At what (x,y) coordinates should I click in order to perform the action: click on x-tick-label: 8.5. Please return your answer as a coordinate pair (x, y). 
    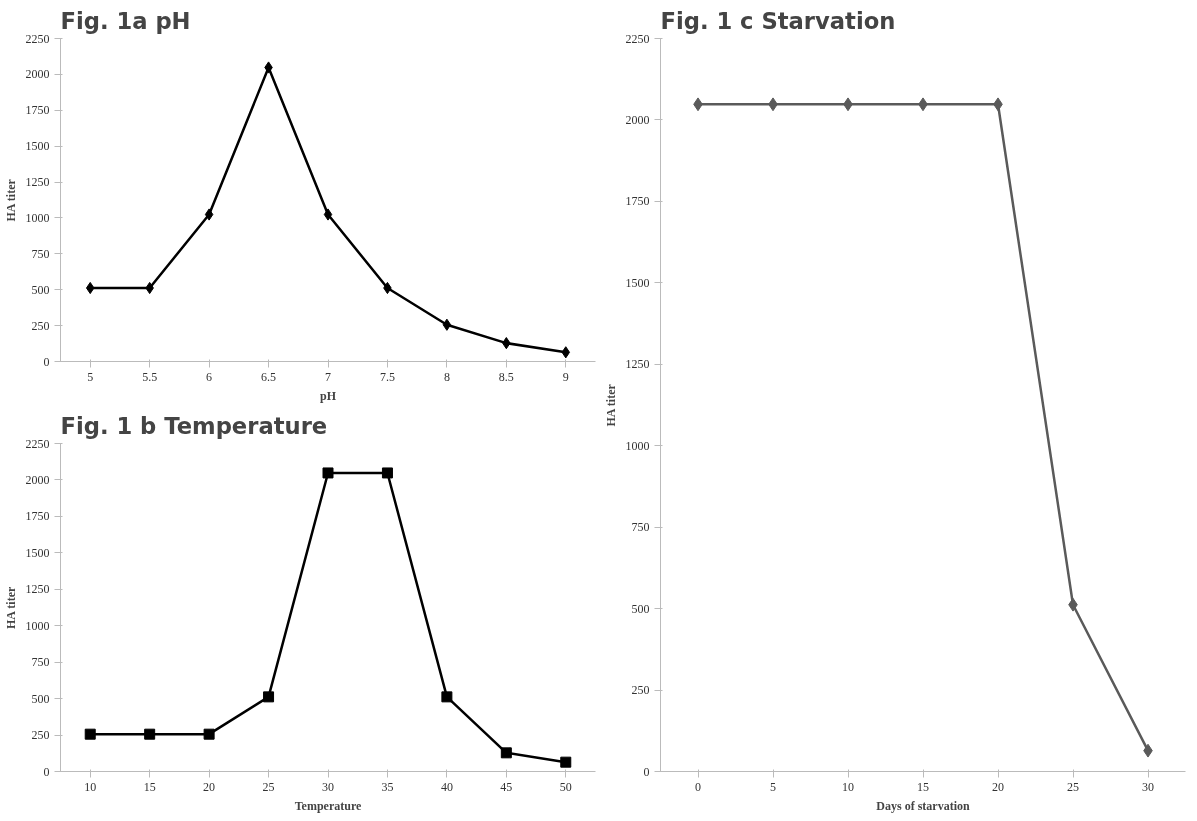
    Looking at the image, I should click on (506, 376).